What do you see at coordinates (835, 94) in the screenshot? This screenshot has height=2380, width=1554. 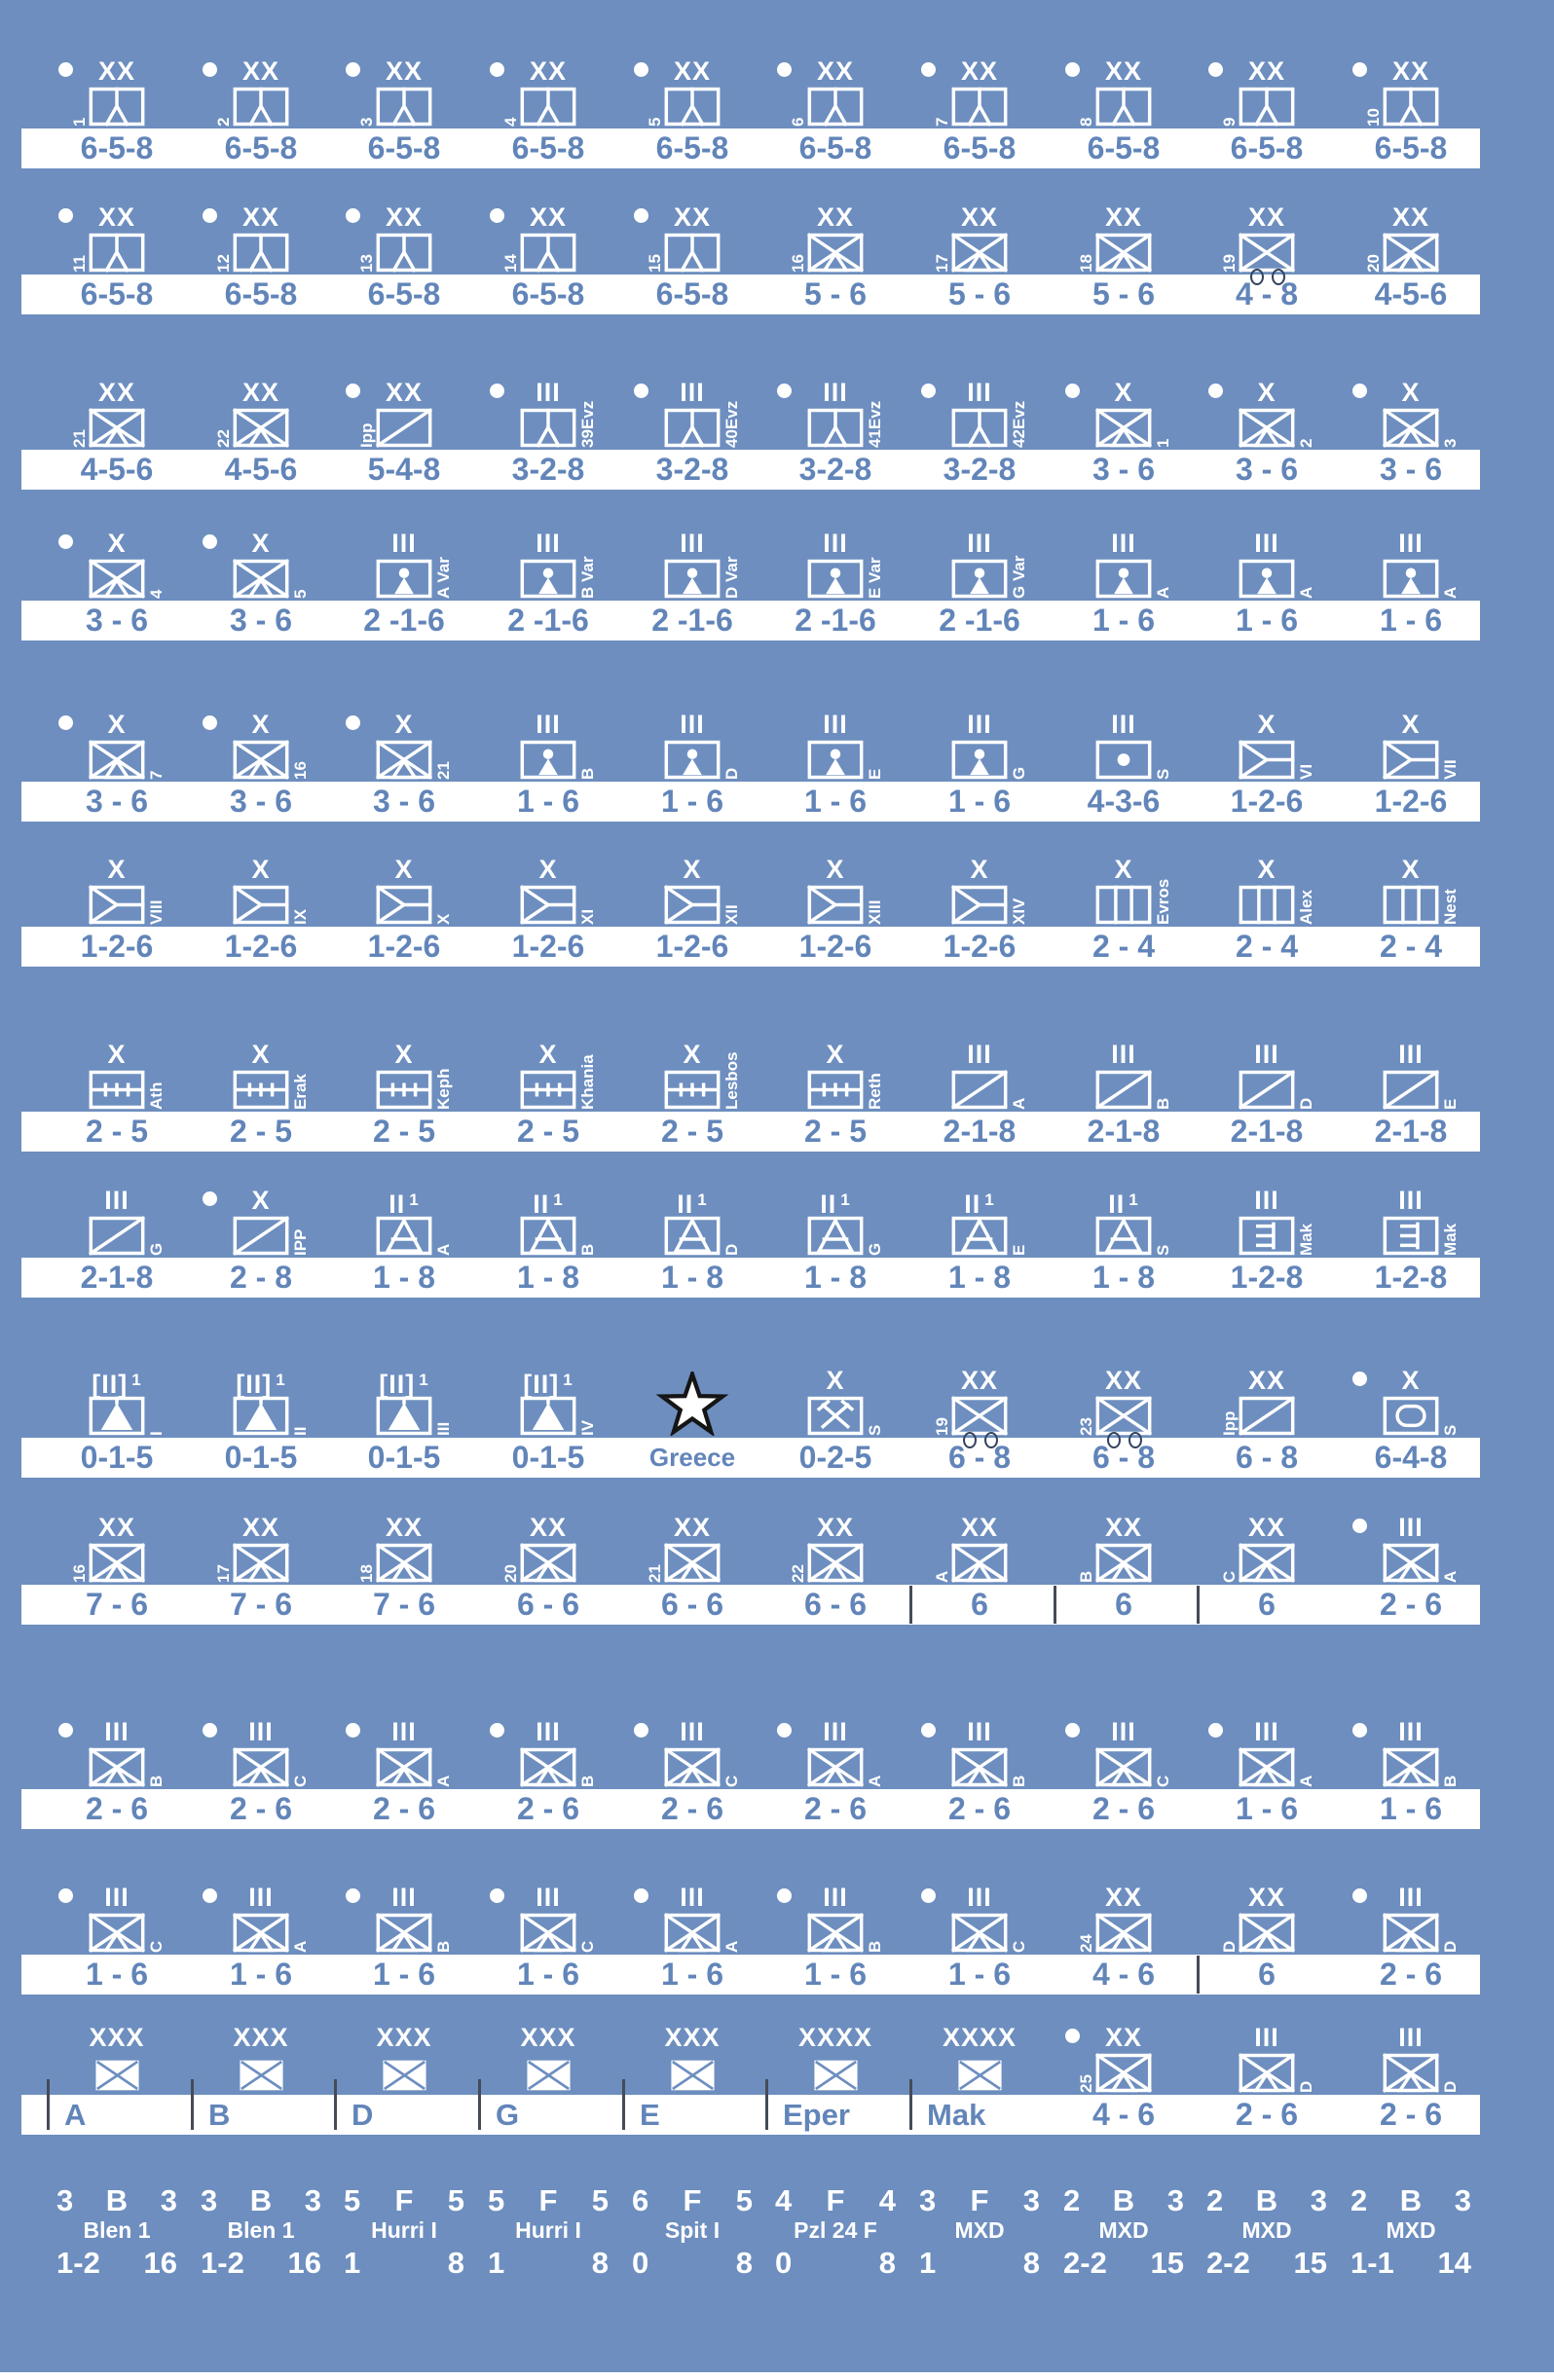 I see `counter: XX 6` at bounding box center [835, 94].